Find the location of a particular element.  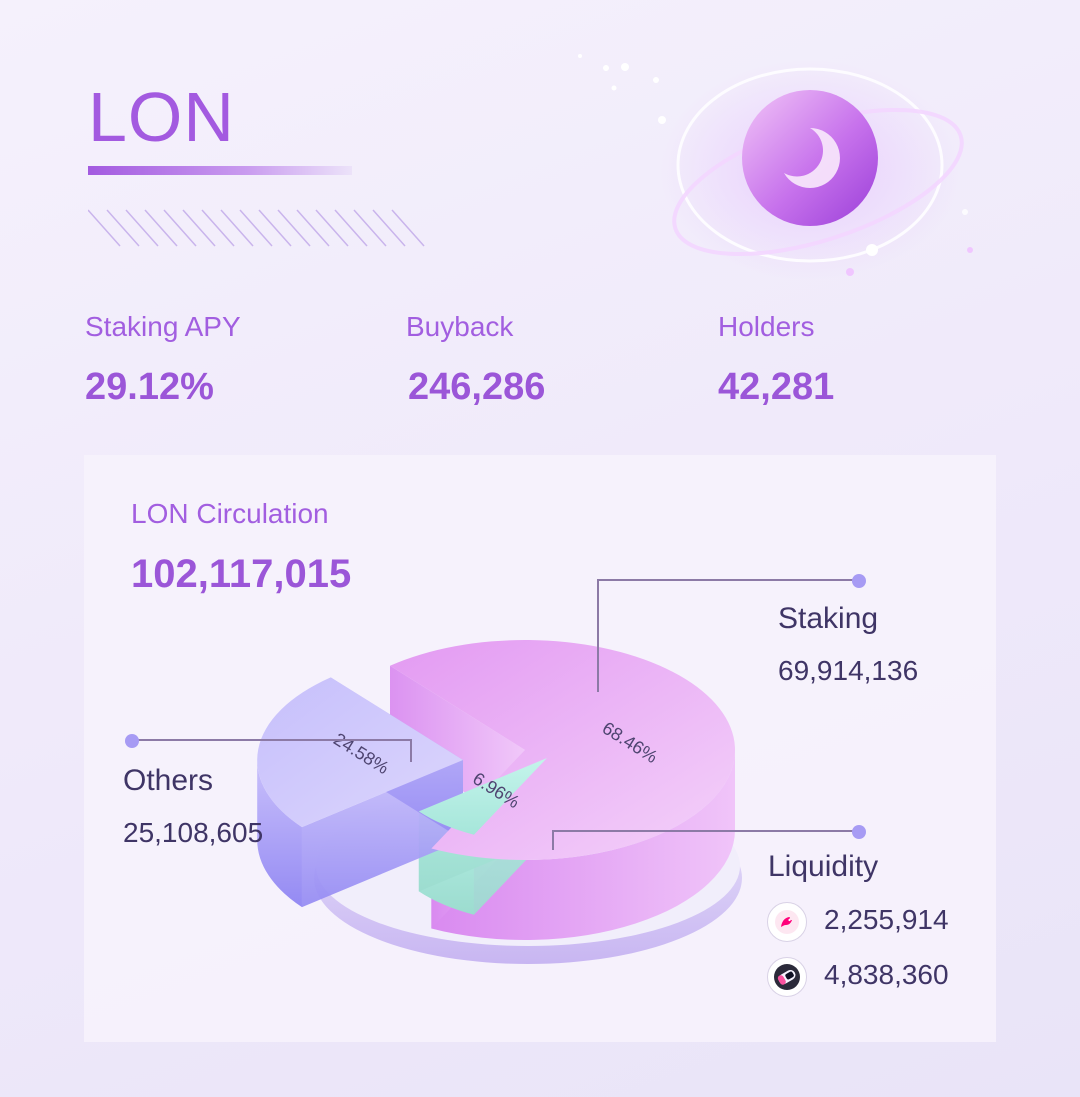

pie-slice-others-wall is located at coordinates (279, 834).